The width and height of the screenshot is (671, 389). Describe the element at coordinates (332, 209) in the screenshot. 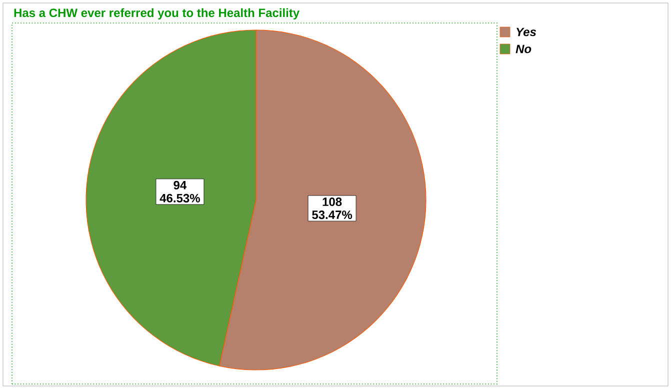

I see `data-label: 108 53.47%` at that location.